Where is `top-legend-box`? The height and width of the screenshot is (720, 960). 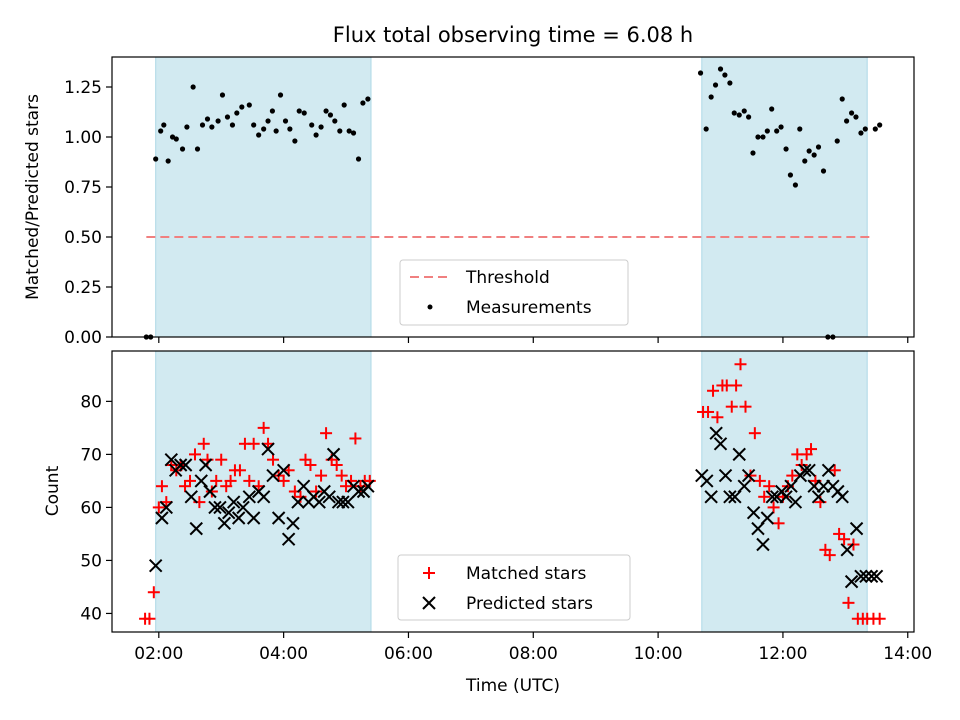
top-legend-box is located at coordinates (514, 292).